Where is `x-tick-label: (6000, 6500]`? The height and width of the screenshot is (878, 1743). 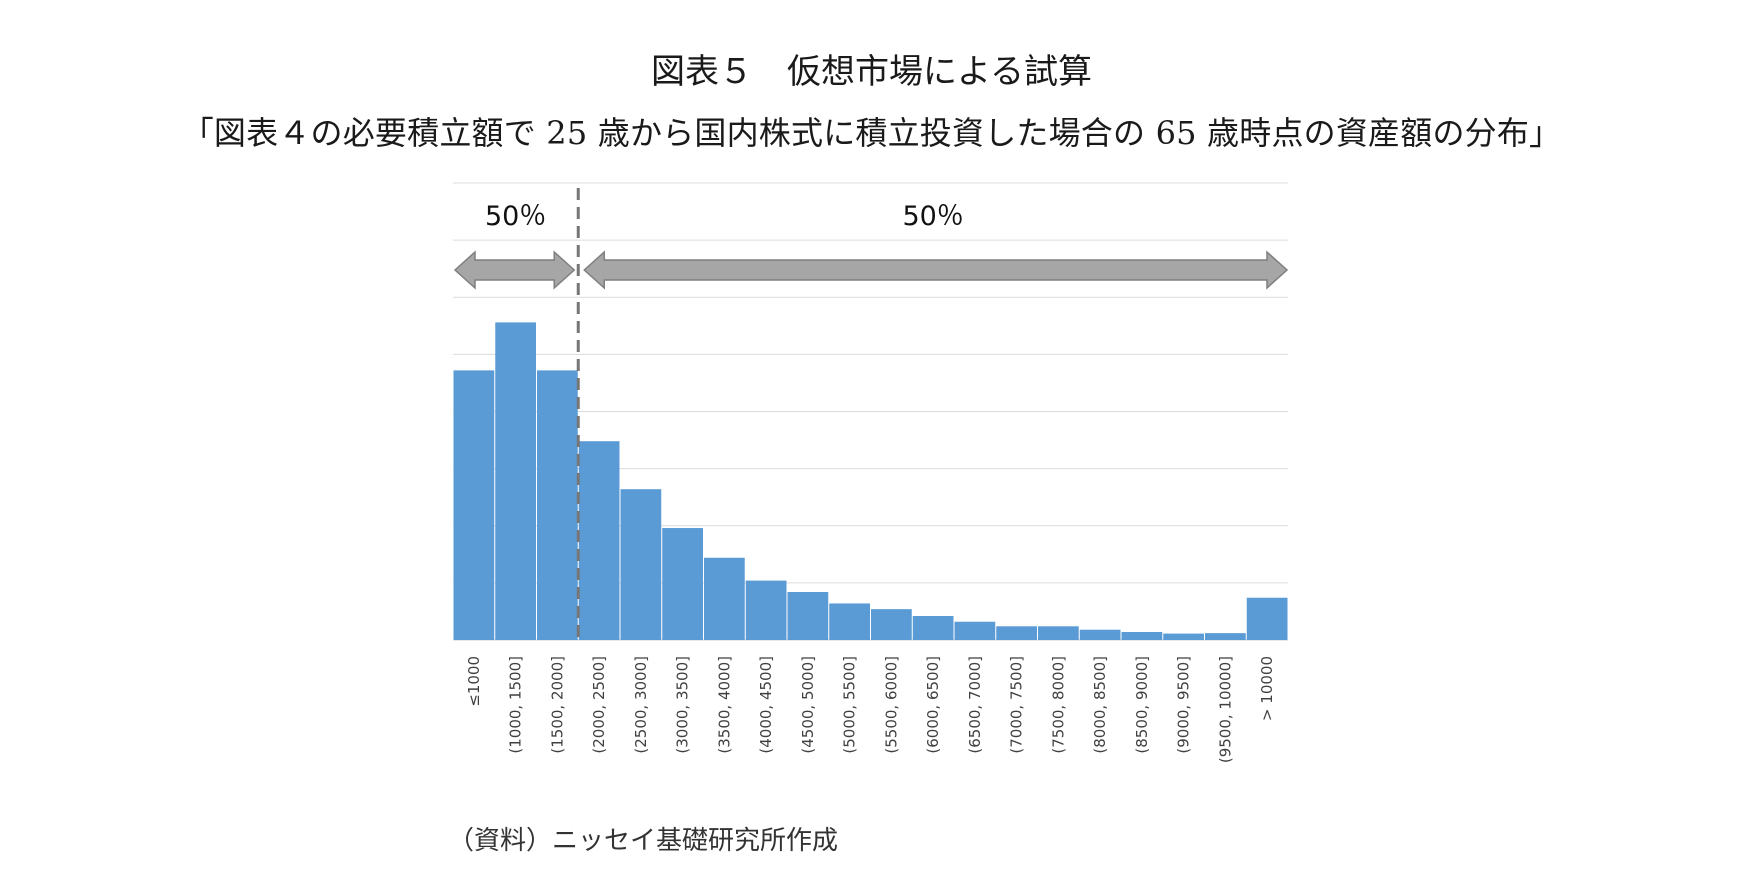
x-tick-label: (6000, 6500] is located at coordinates (933, 705).